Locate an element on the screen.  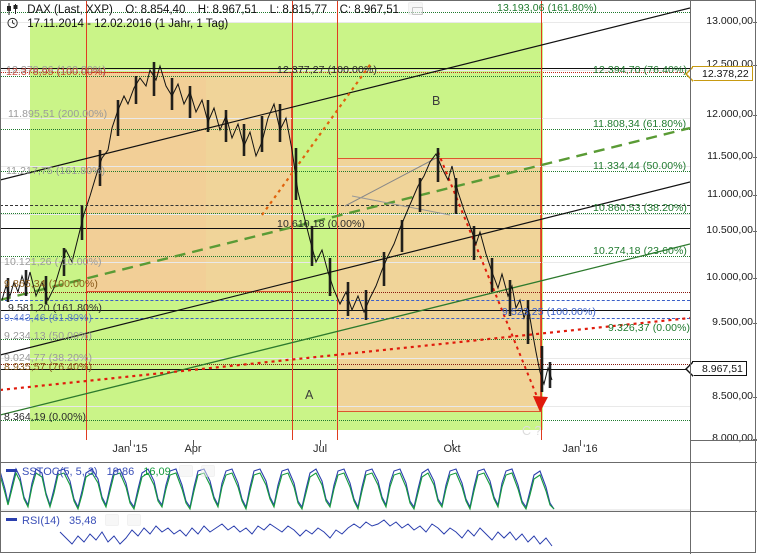
price-tick-2: 12.000,00 is located at coordinates (723, 114).